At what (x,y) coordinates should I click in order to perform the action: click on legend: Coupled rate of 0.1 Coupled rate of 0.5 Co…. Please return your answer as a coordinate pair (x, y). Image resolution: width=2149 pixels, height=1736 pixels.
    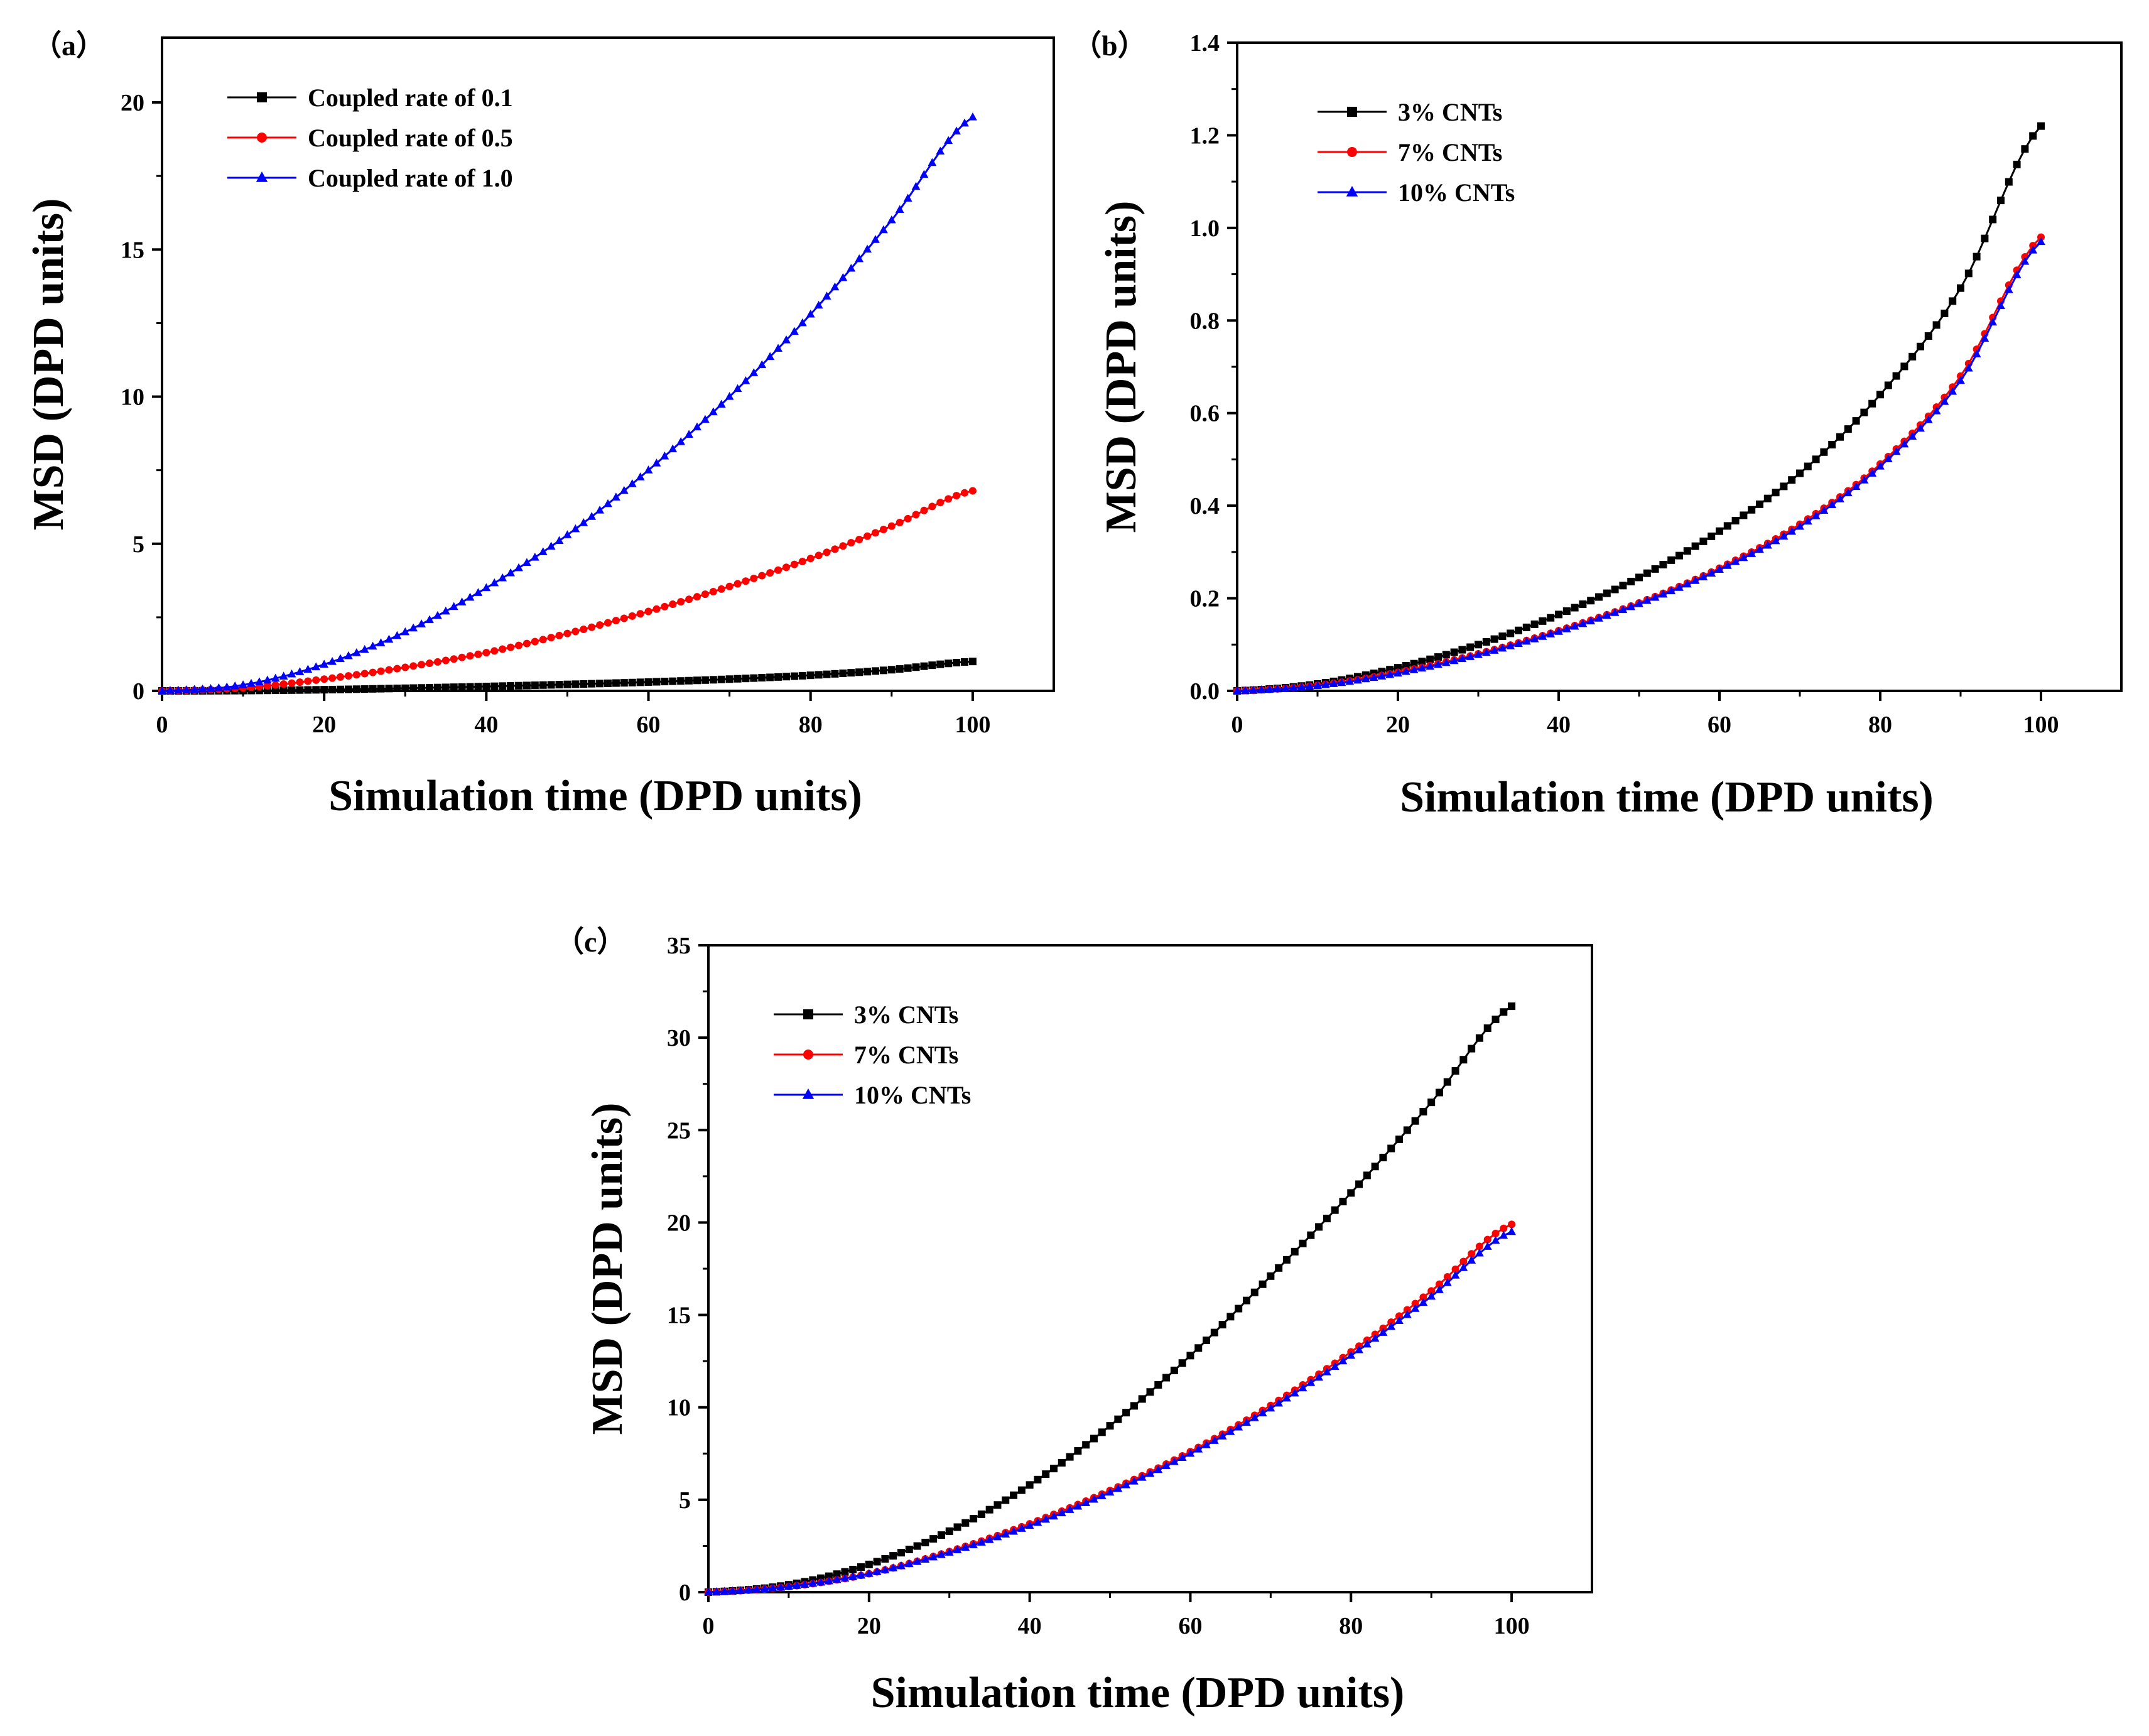
    Looking at the image, I should click on (370, 138).